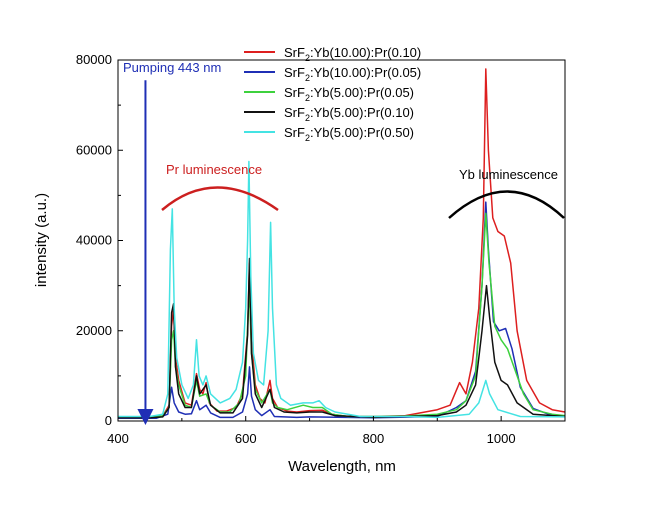 The height and width of the screenshot is (505, 655). I want to click on pumping-annotation: Pumping 443 nm, so click(172, 242).